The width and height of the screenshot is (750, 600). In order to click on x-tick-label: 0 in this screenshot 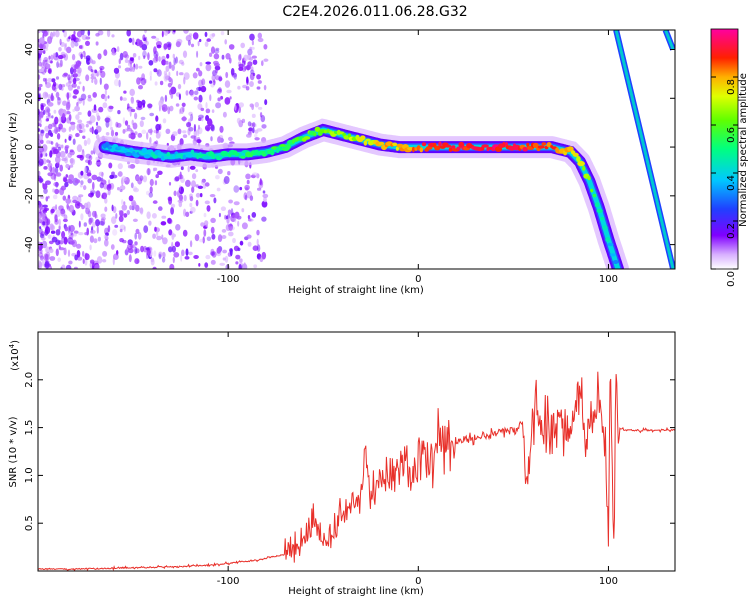, I will do `click(418, 279)`.